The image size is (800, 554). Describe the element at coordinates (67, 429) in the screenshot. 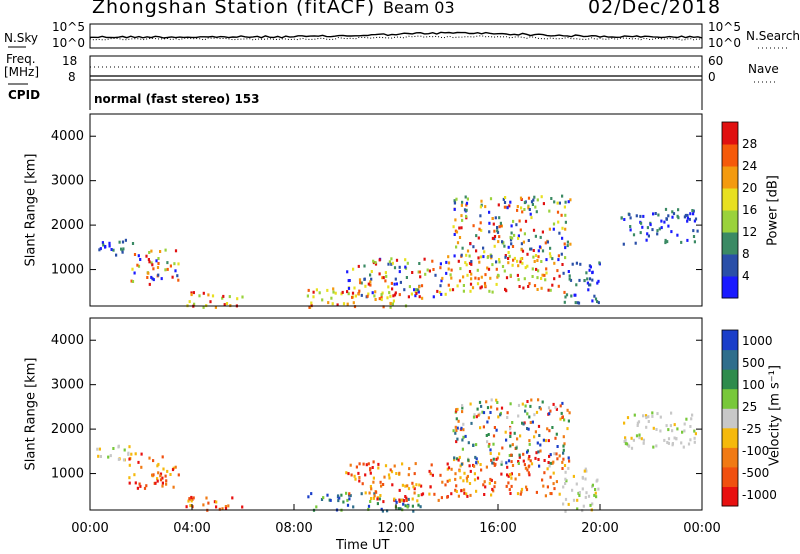

I see `y-tick-label: 2000` at that location.